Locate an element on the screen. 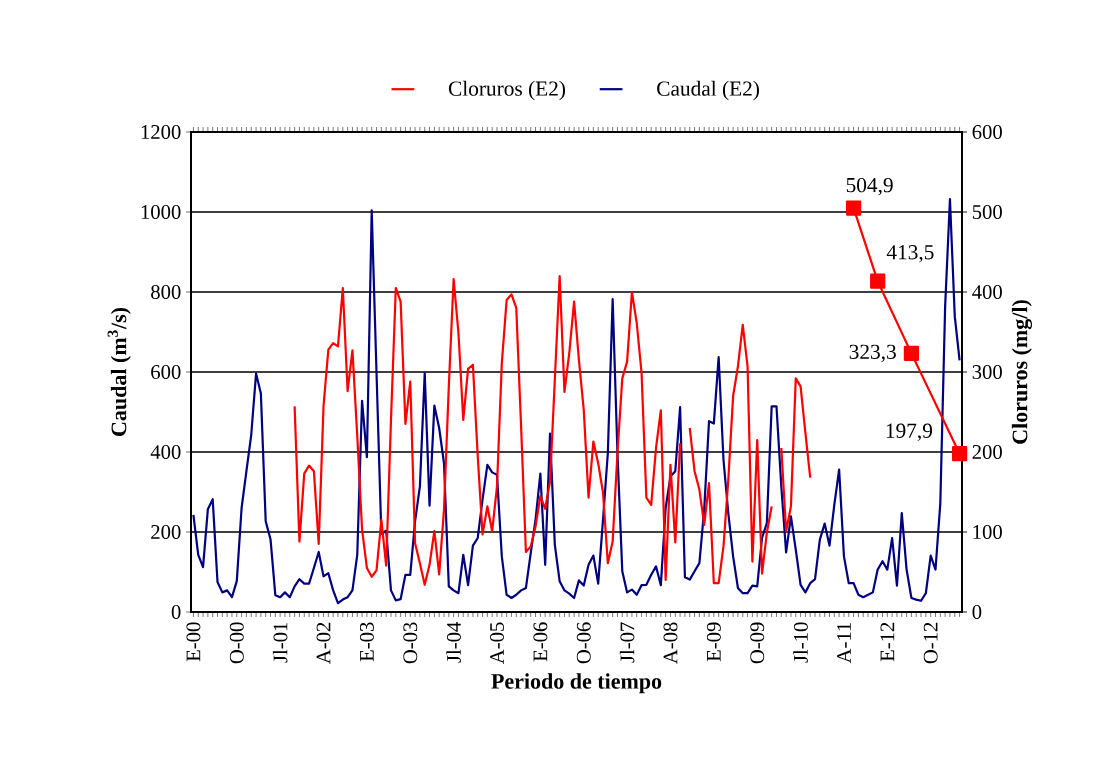 Image resolution: width=1120 pixels, height=762 pixels. x-tick-label: A-05 is located at coordinates (497, 643).